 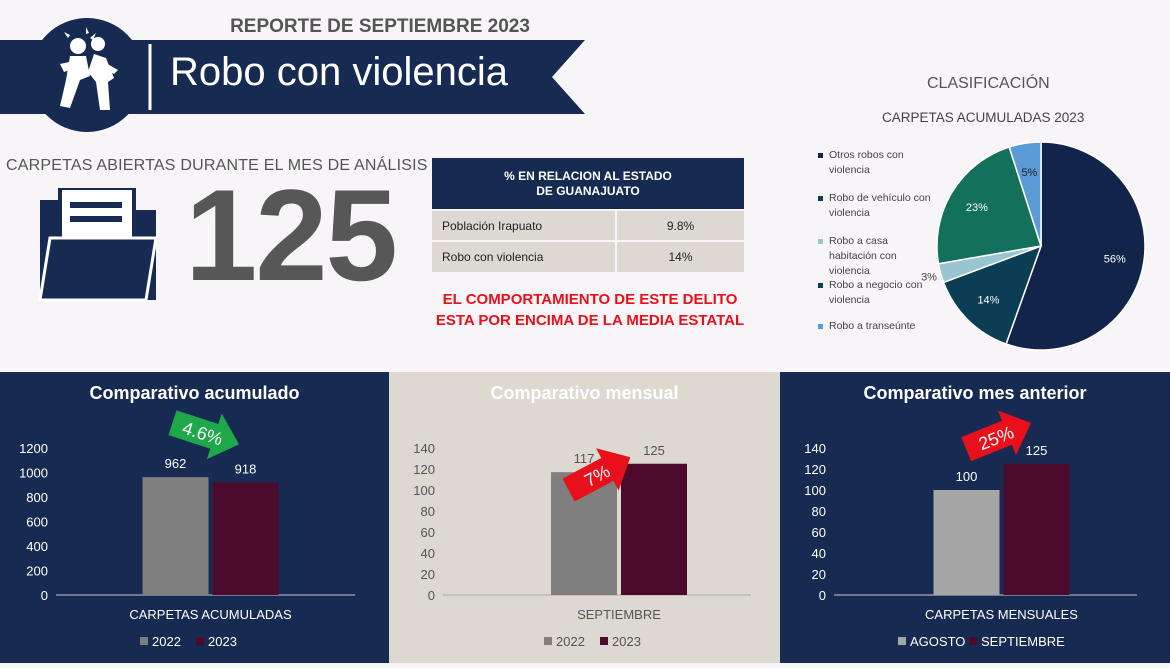 I want to click on bar-value-label: 918, so click(x=246, y=469).